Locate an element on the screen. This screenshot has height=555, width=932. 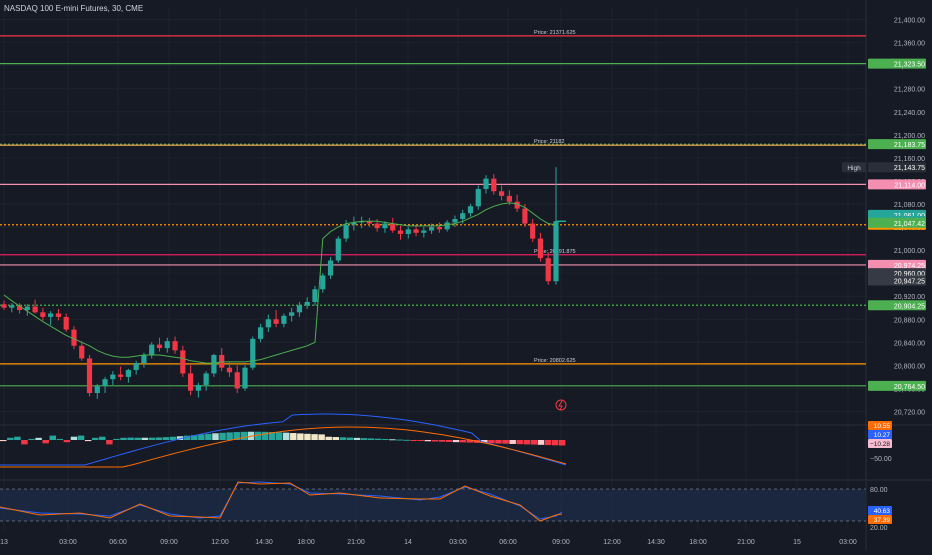
x-tick-label: 13 is located at coordinates (4, 542).